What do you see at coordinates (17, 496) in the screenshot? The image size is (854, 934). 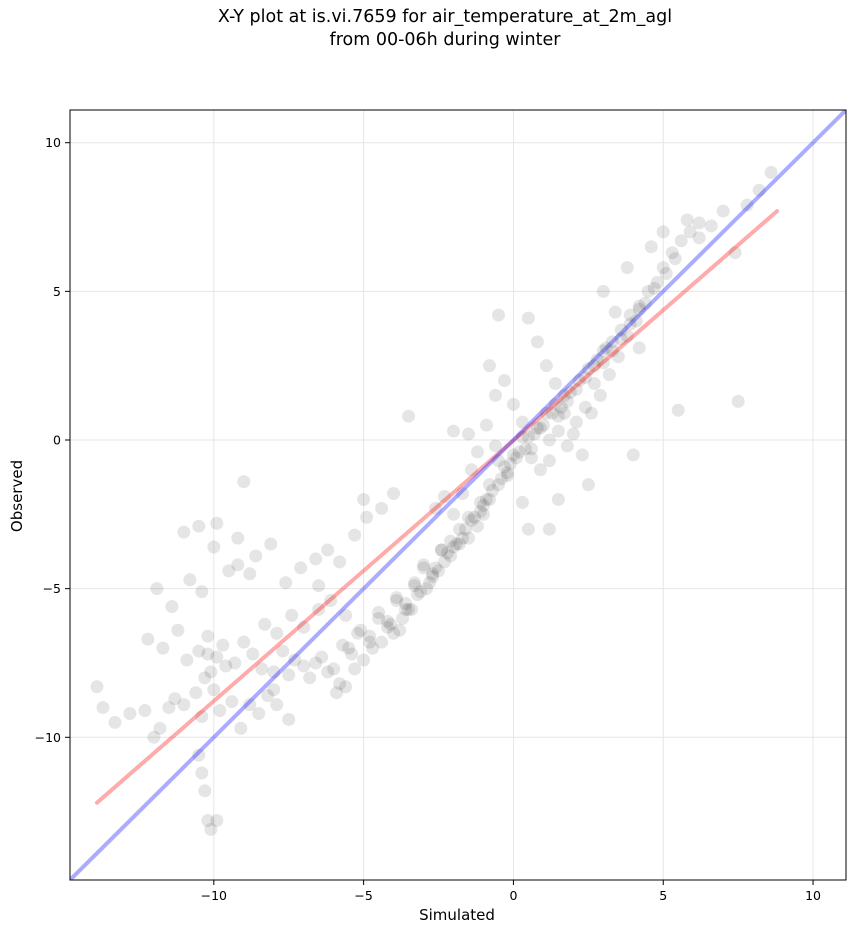 I see `y-axis-label: Observed` at bounding box center [17, 496].